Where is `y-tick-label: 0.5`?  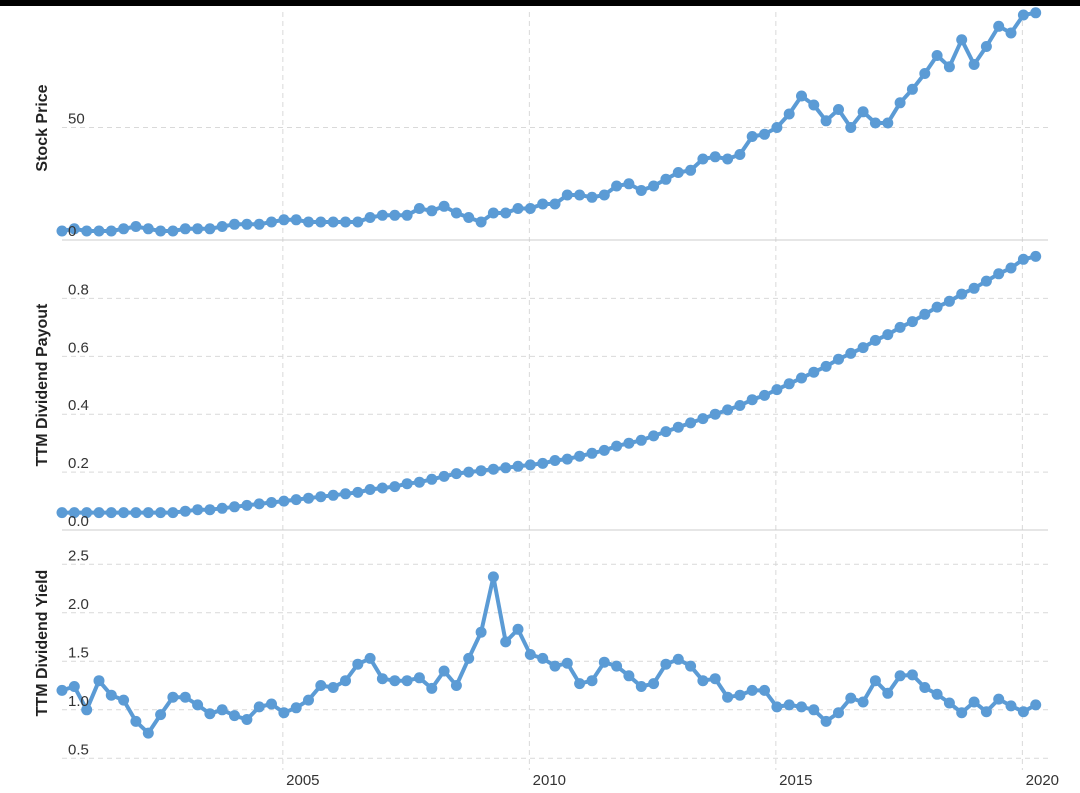 y-tick-label: 0.5 is located at coordinates (78, 749).